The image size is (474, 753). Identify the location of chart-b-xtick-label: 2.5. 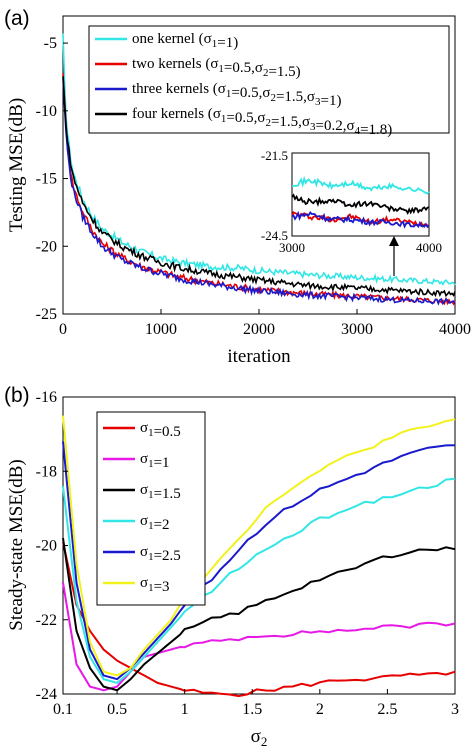
(387, 709).